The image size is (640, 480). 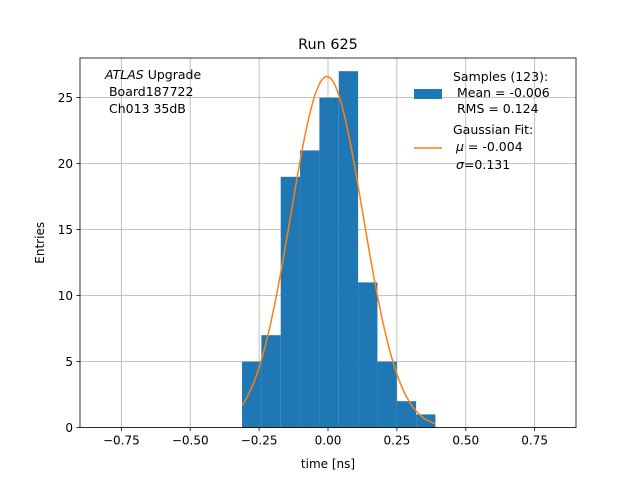 I want to click on x-axis-label: time [ns], so click(x=328, y=464).